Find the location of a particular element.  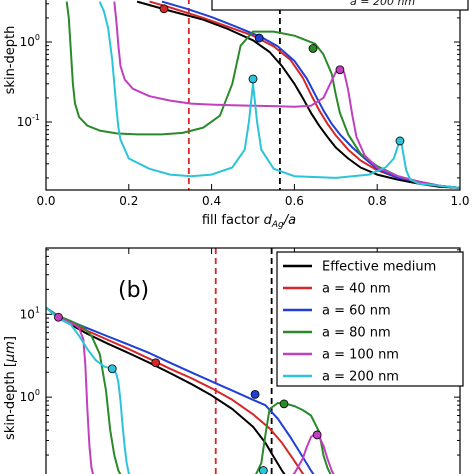

panel-a-x-tick-label: 0.0 is located at coordinates (45, 201).